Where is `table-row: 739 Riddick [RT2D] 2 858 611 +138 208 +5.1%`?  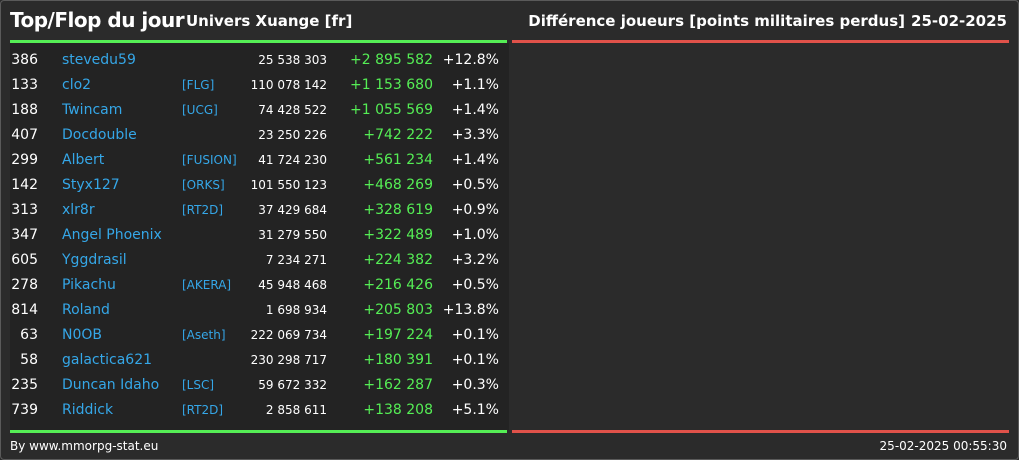
table-row: 739 Riddick [RT2D] 2 858 611 +138 208 +5.1% is located at coordinates (259, 410).